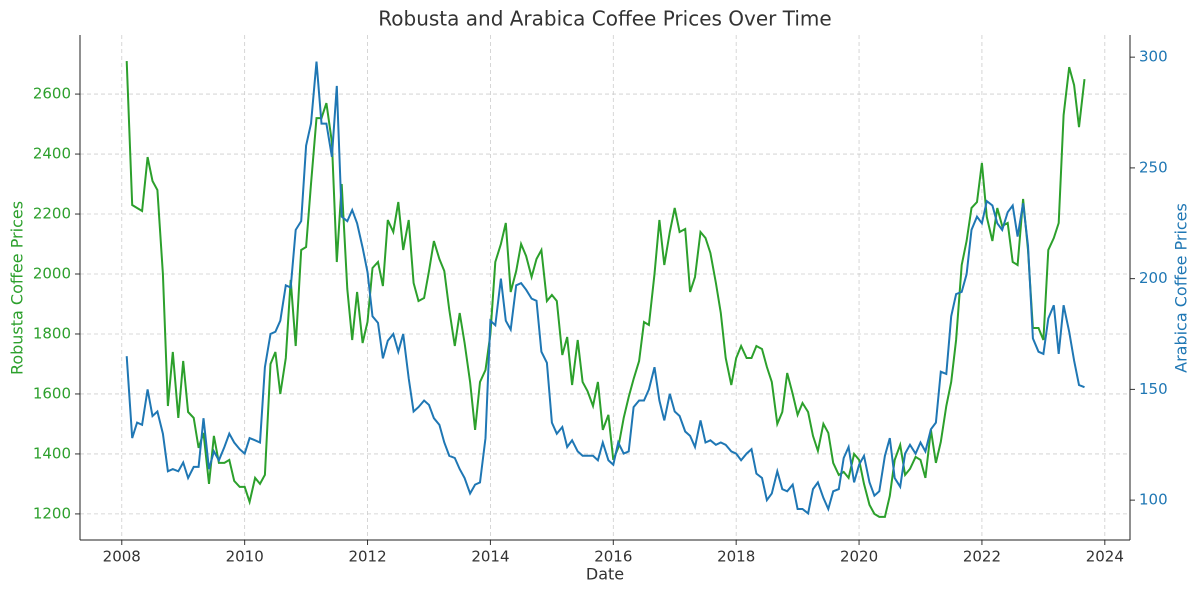 This screenshot has width=1199, height=599. What do you see at coordinates (52, 513) in the screenshot?
I see `y-tick-label: 1200` at bounding box center [52, 513].